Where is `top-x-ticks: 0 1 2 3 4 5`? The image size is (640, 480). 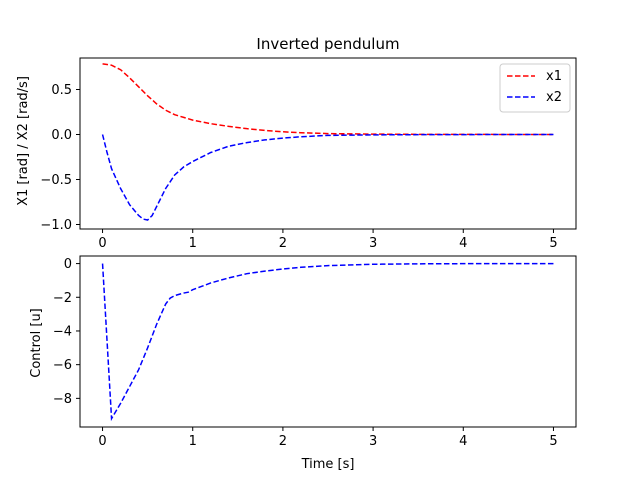 top-x-ticks: 0 1 2 3 4 5 is located at coordinates (328, 240).